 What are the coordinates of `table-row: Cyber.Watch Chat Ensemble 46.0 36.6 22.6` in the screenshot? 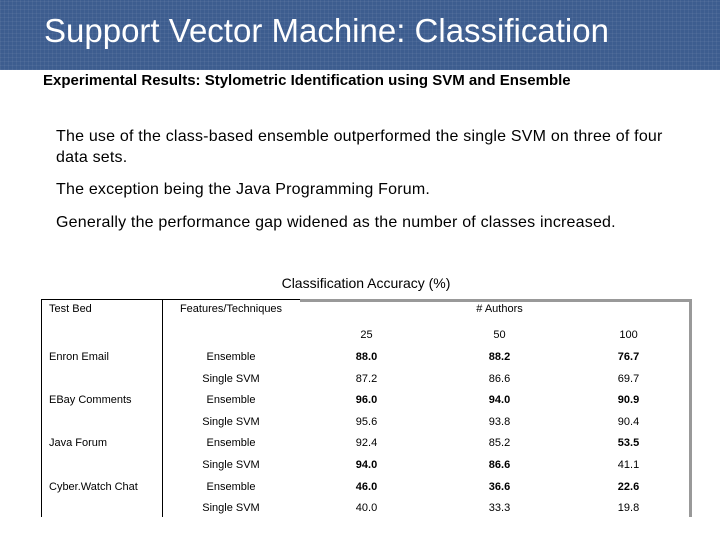 It's located at (366, 487).